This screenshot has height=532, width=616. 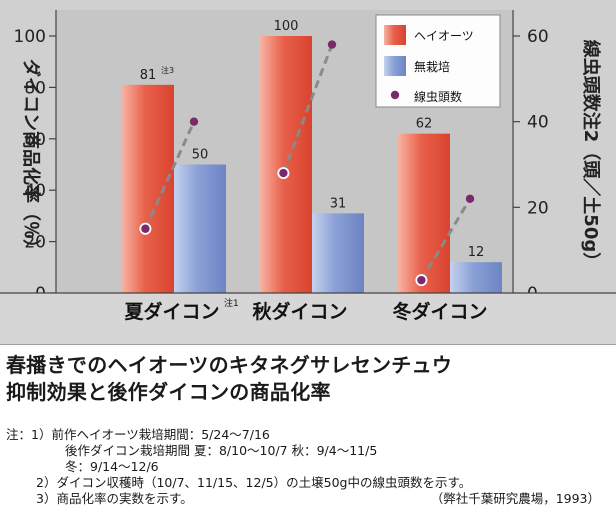 I want to click on notes-prefix: 注：, so click(x=19, y=434).